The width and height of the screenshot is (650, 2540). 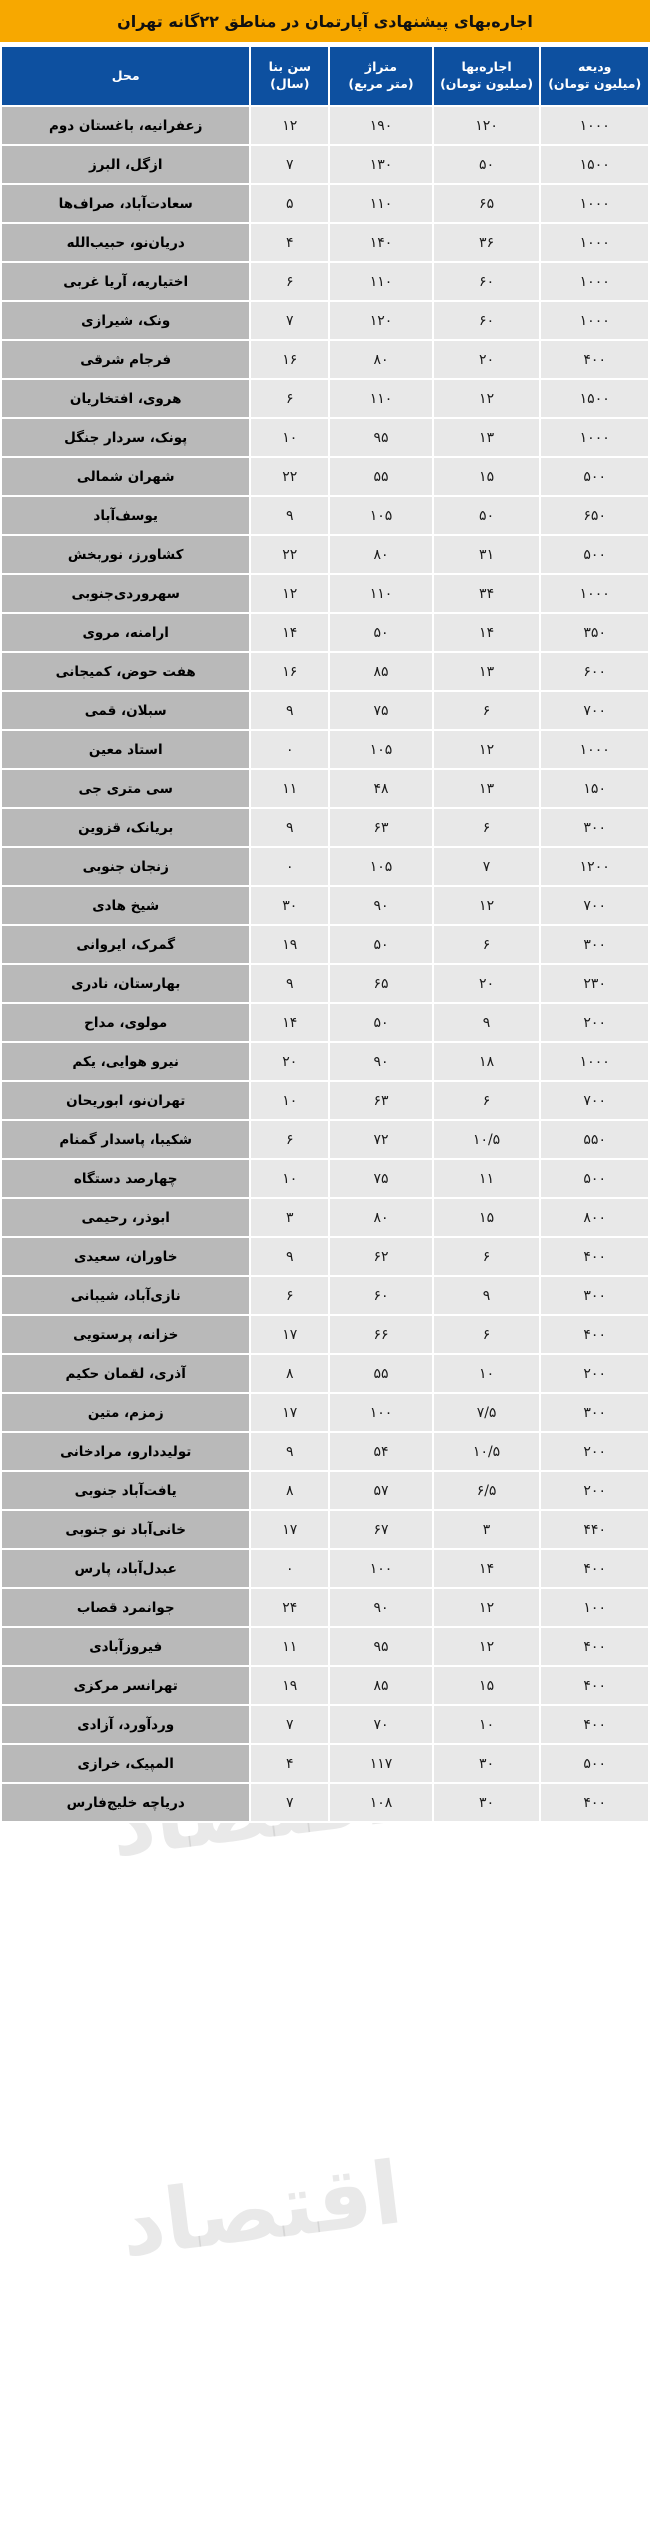 What do you see at coordinates (595, 83) in the screenshot?
I see `column-header-deposit-unit: (میلیون تومان)` at bounding box center [595, 83].